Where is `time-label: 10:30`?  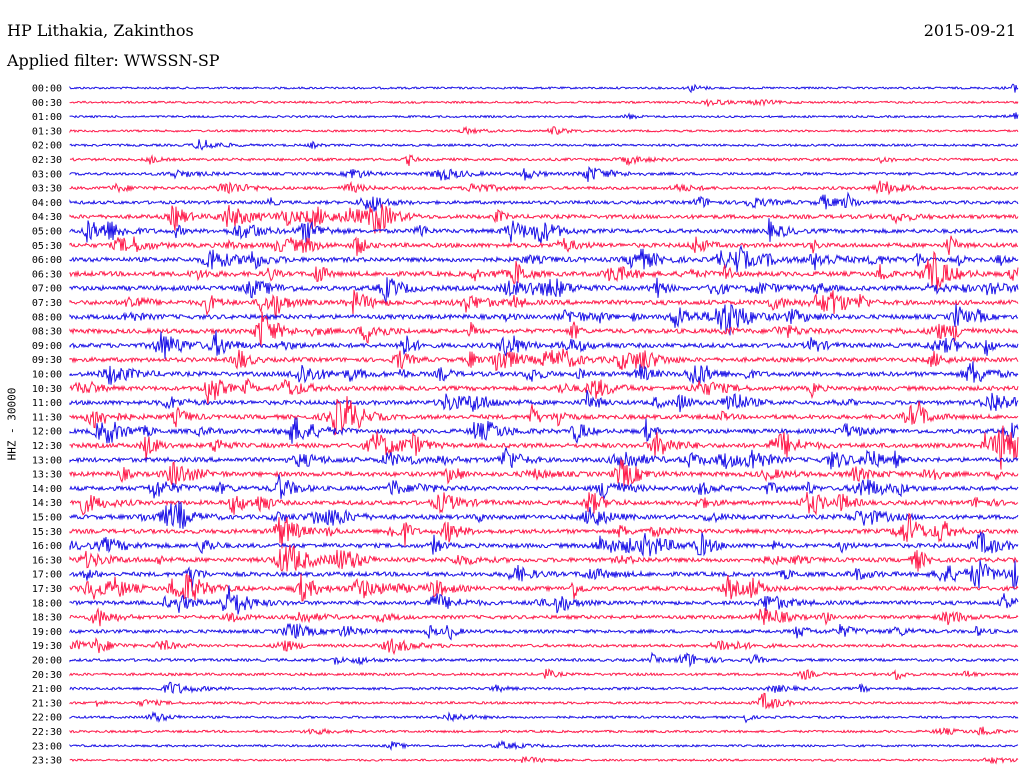
time-label: 10:30 is located at coordinates (47, 389).